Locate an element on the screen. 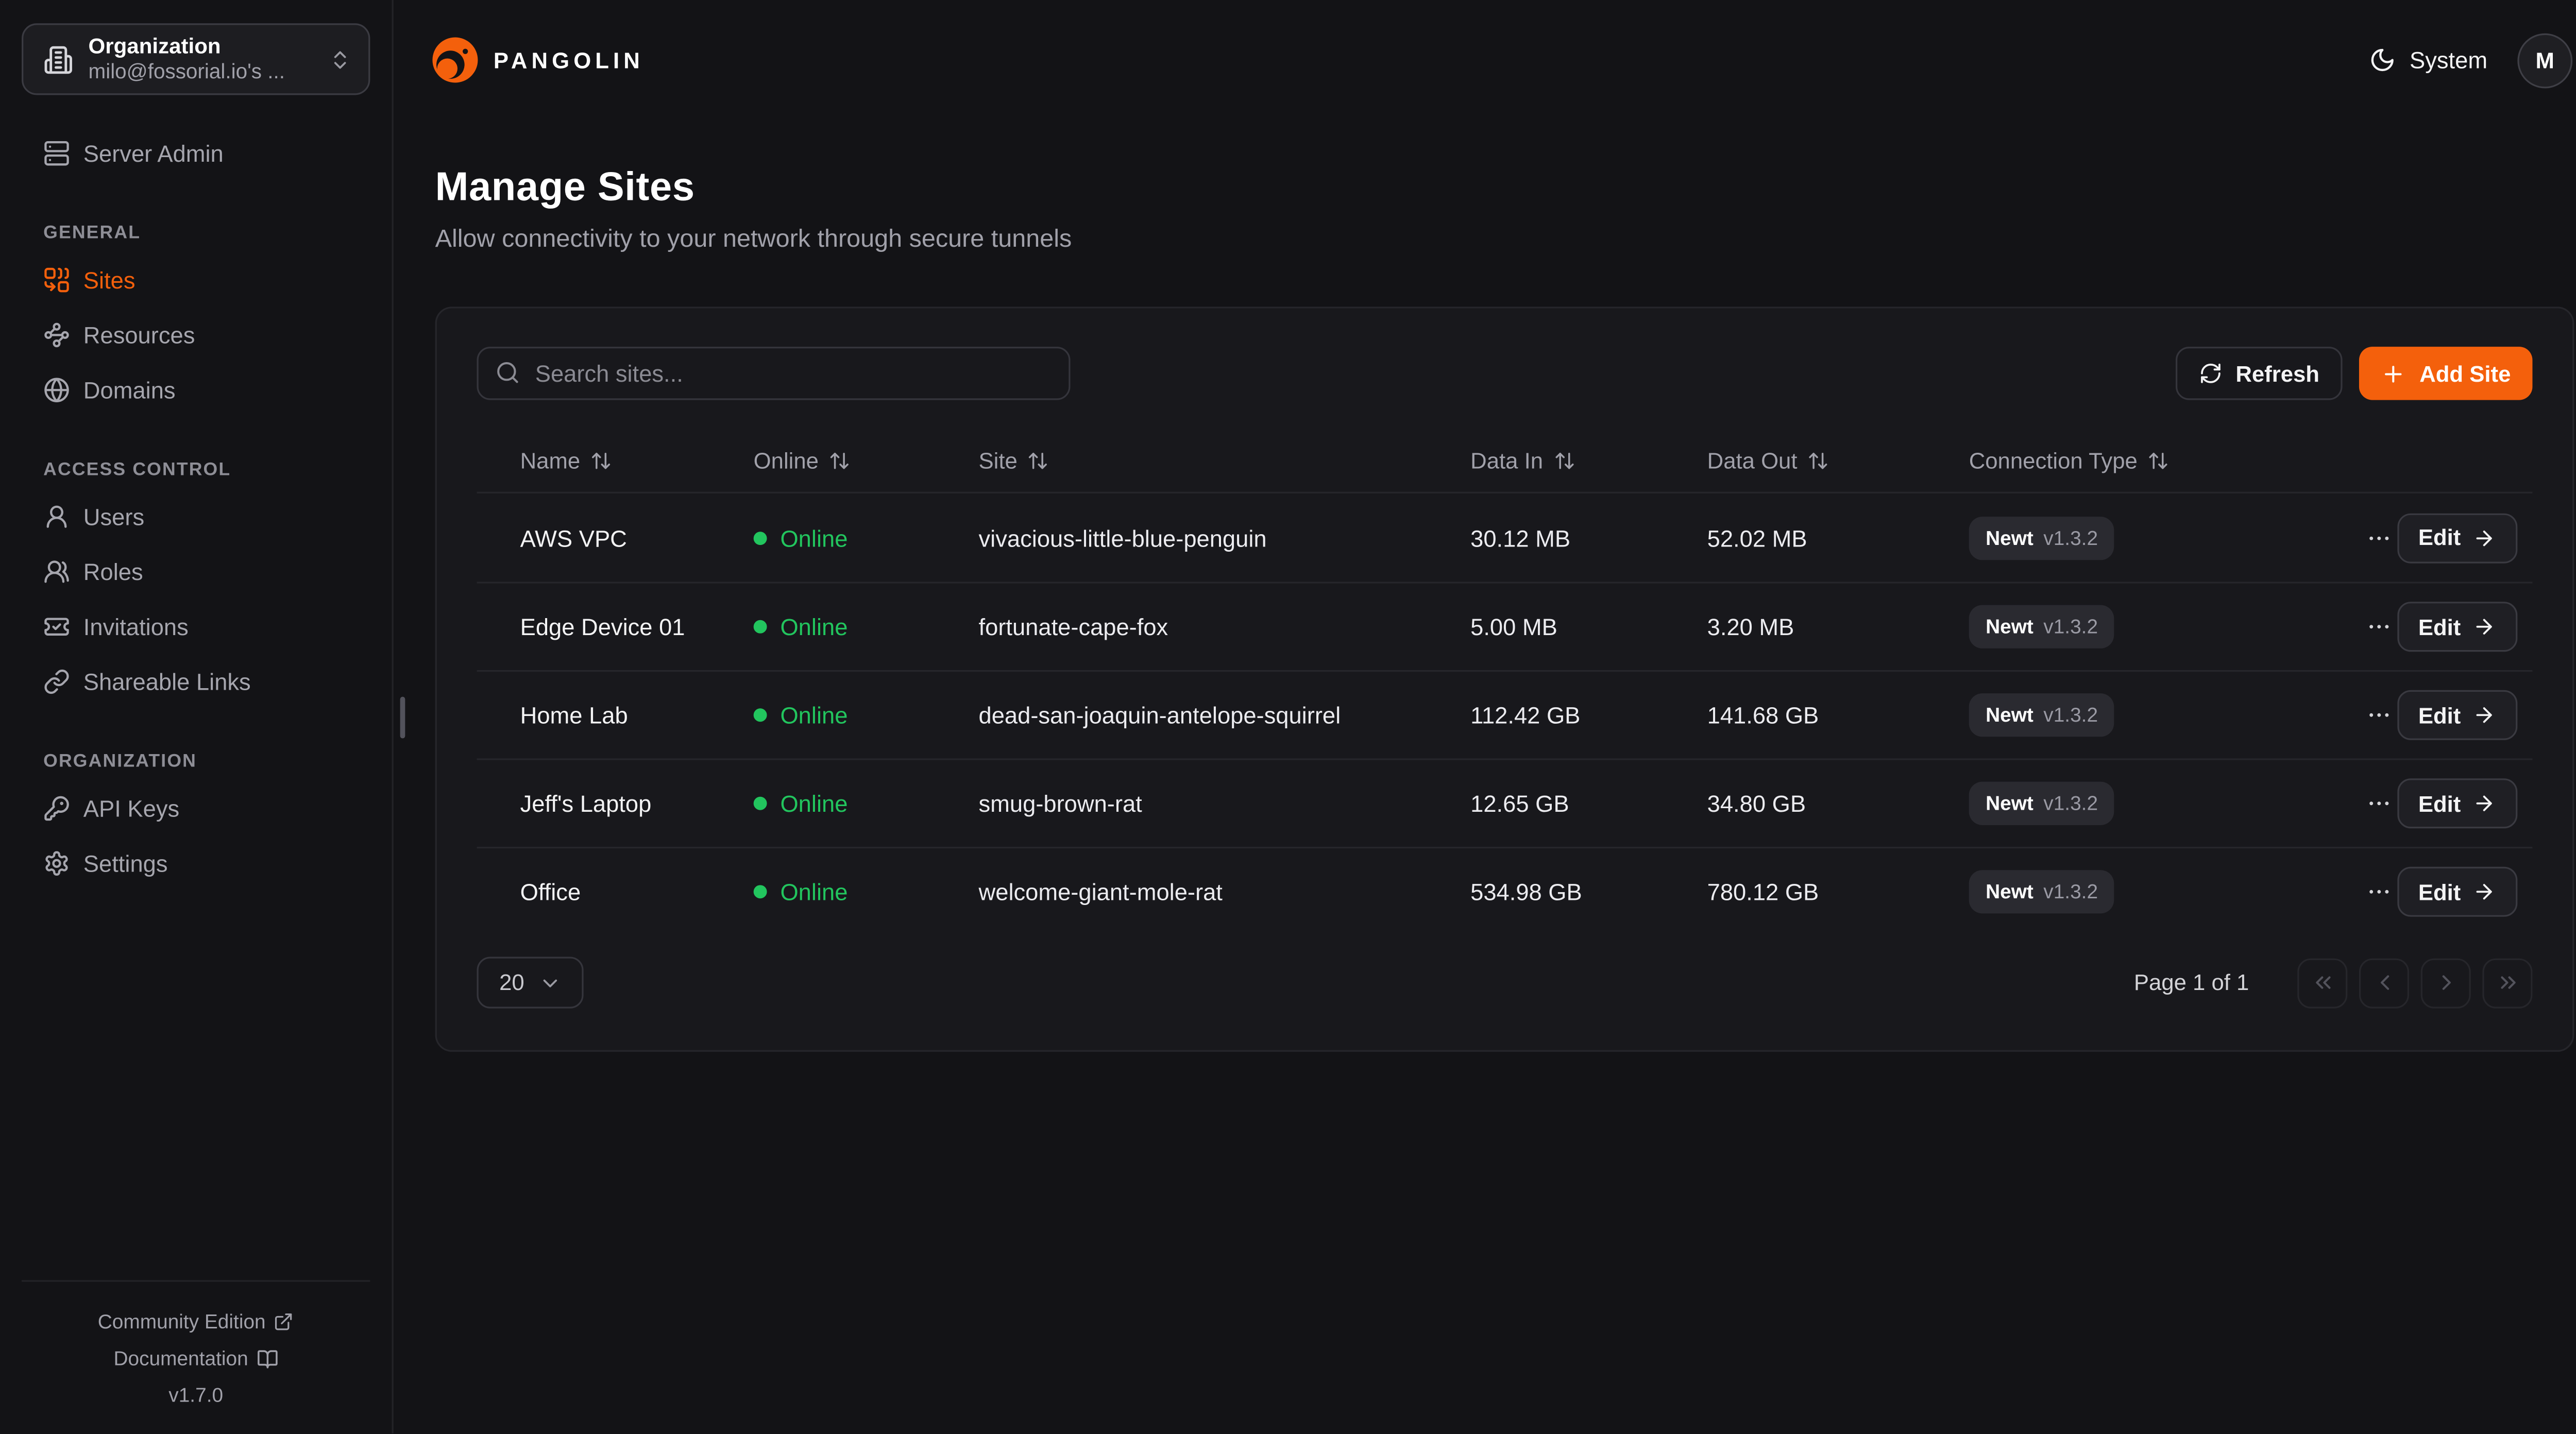 This screenshot has height=1434, width=2576. sidebar-item-invitations: Invitations is located at coordinates (196, 627).